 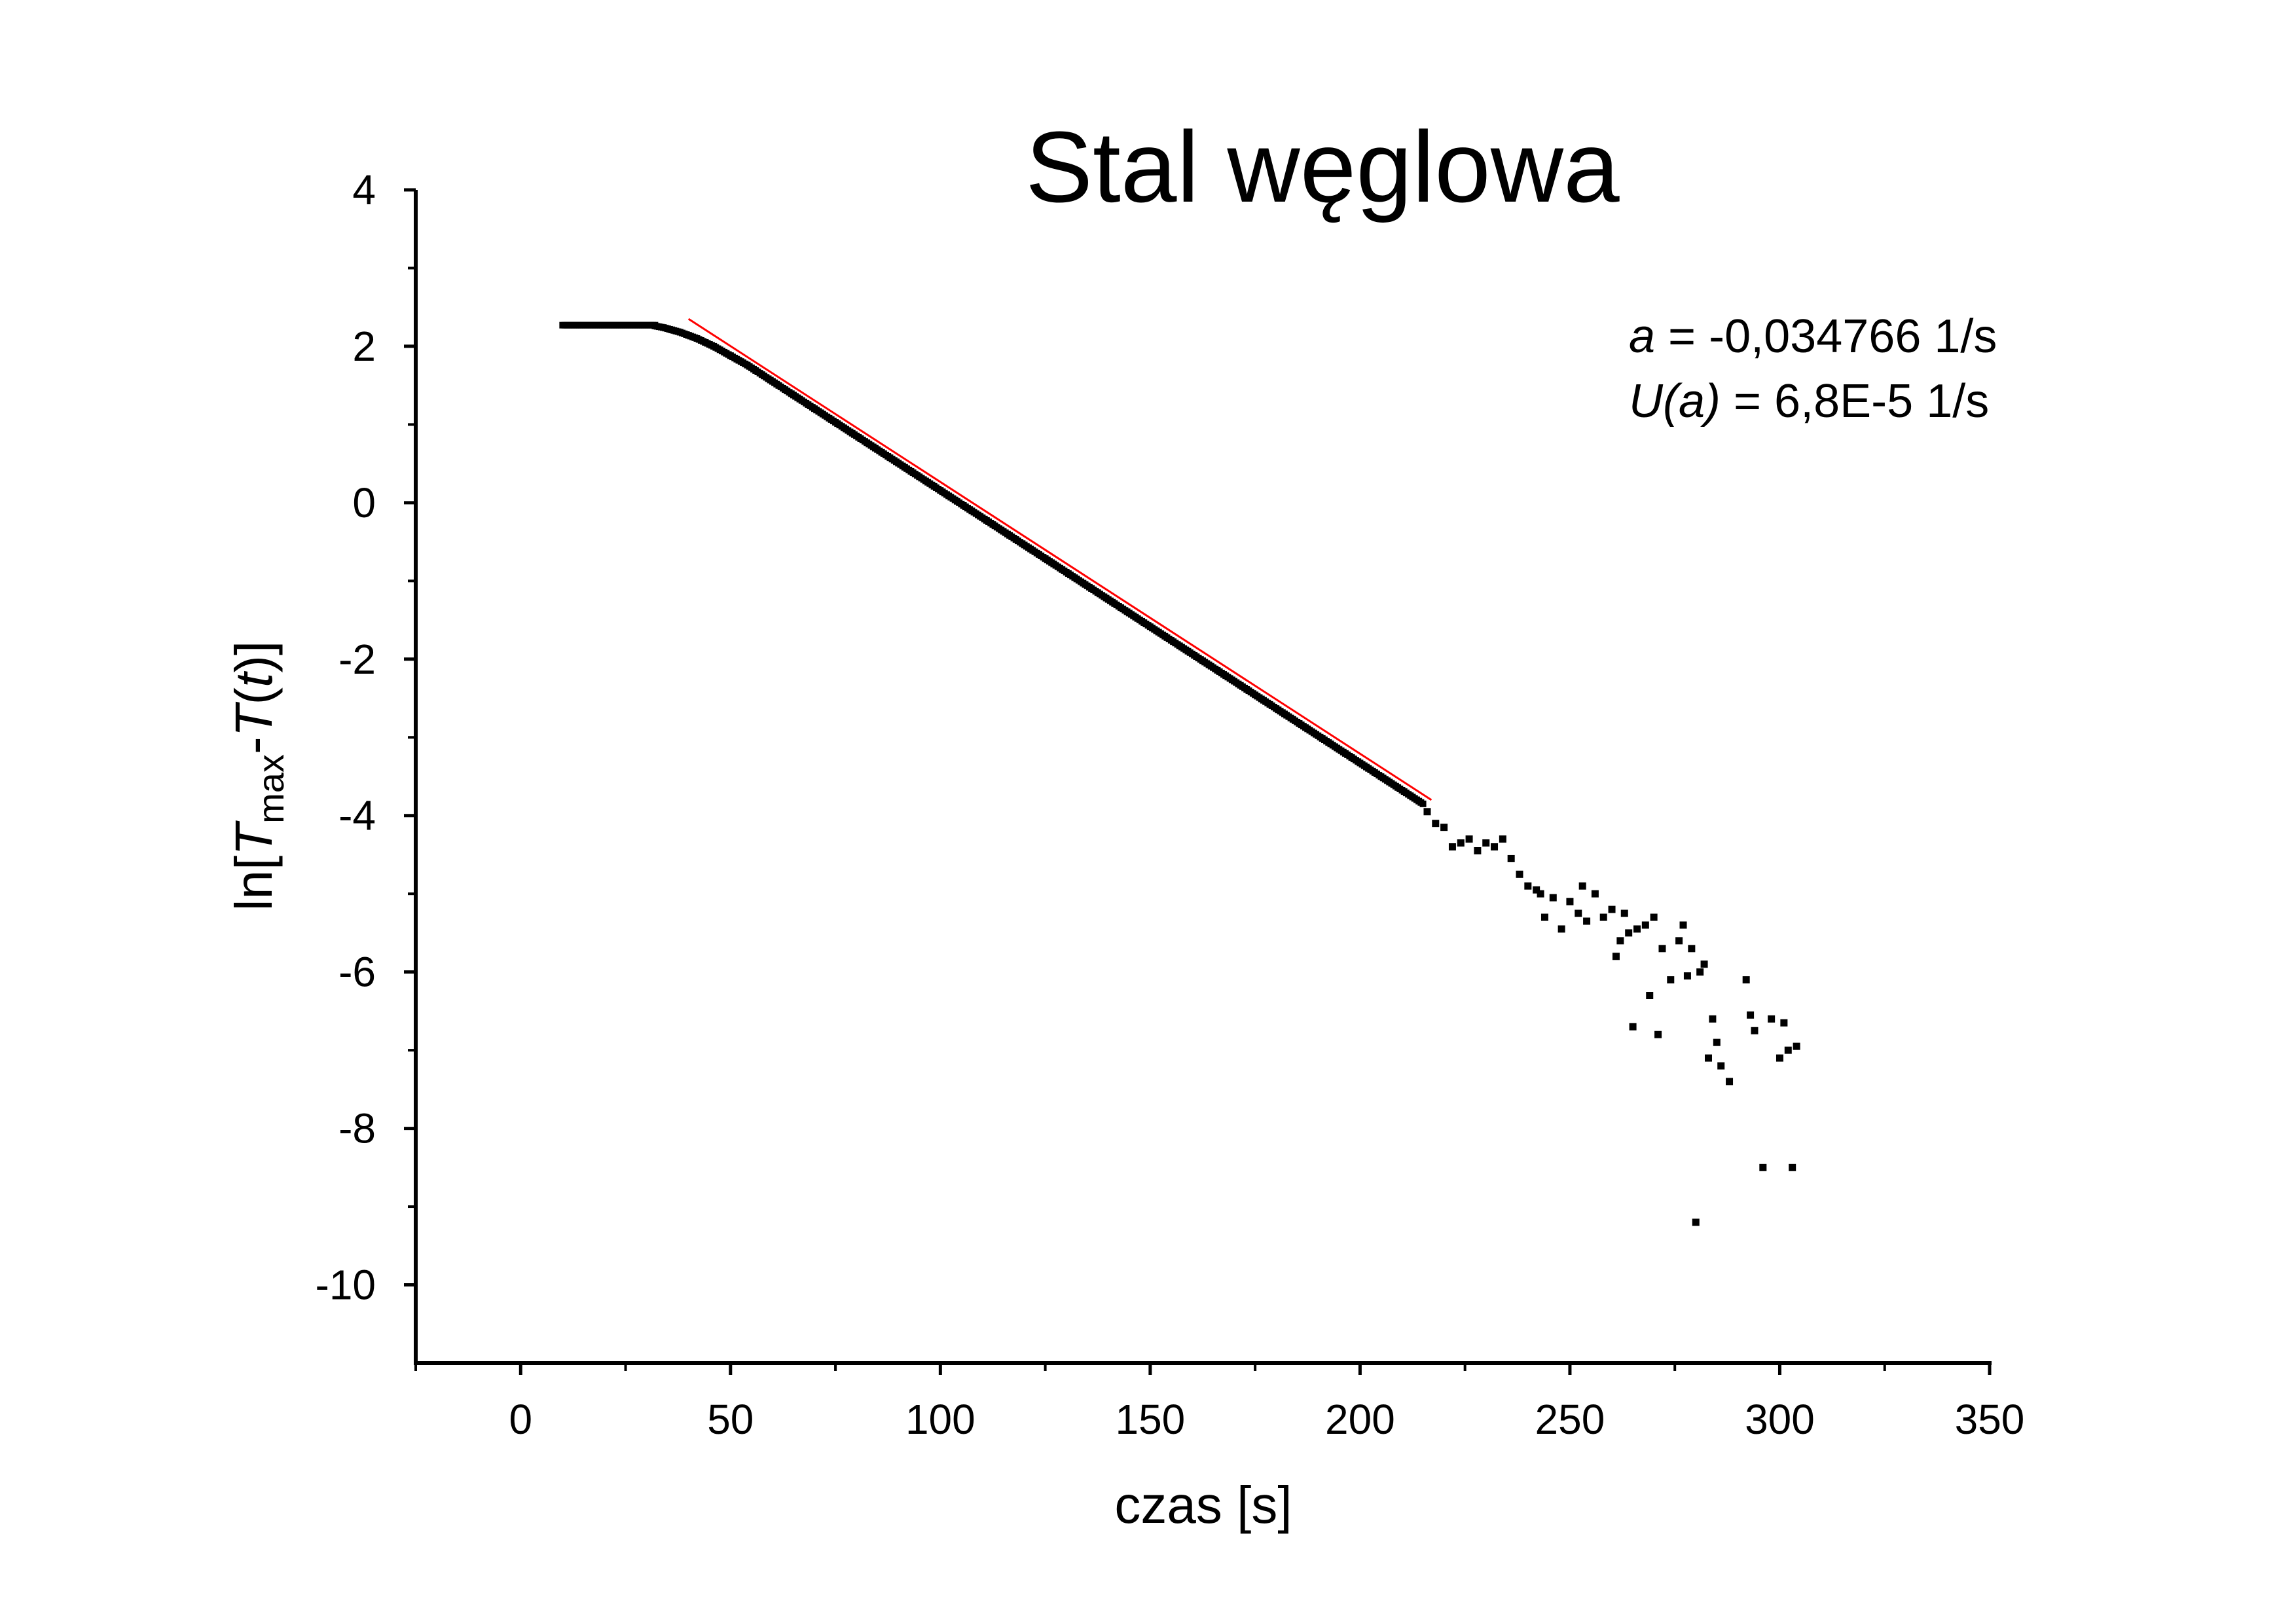 What do you see at coordinates (1642, 336) in the screenshot?
I see `annotation-slope-var: a` at bounding box center [1642, 336].